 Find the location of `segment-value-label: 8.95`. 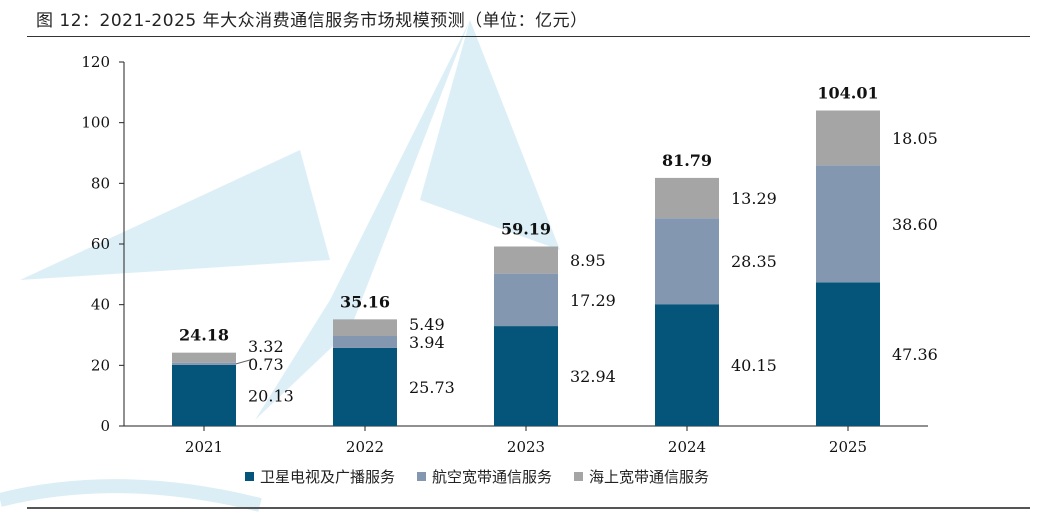

segment-value-label: 8.95 is located at coordinates (588, 260).